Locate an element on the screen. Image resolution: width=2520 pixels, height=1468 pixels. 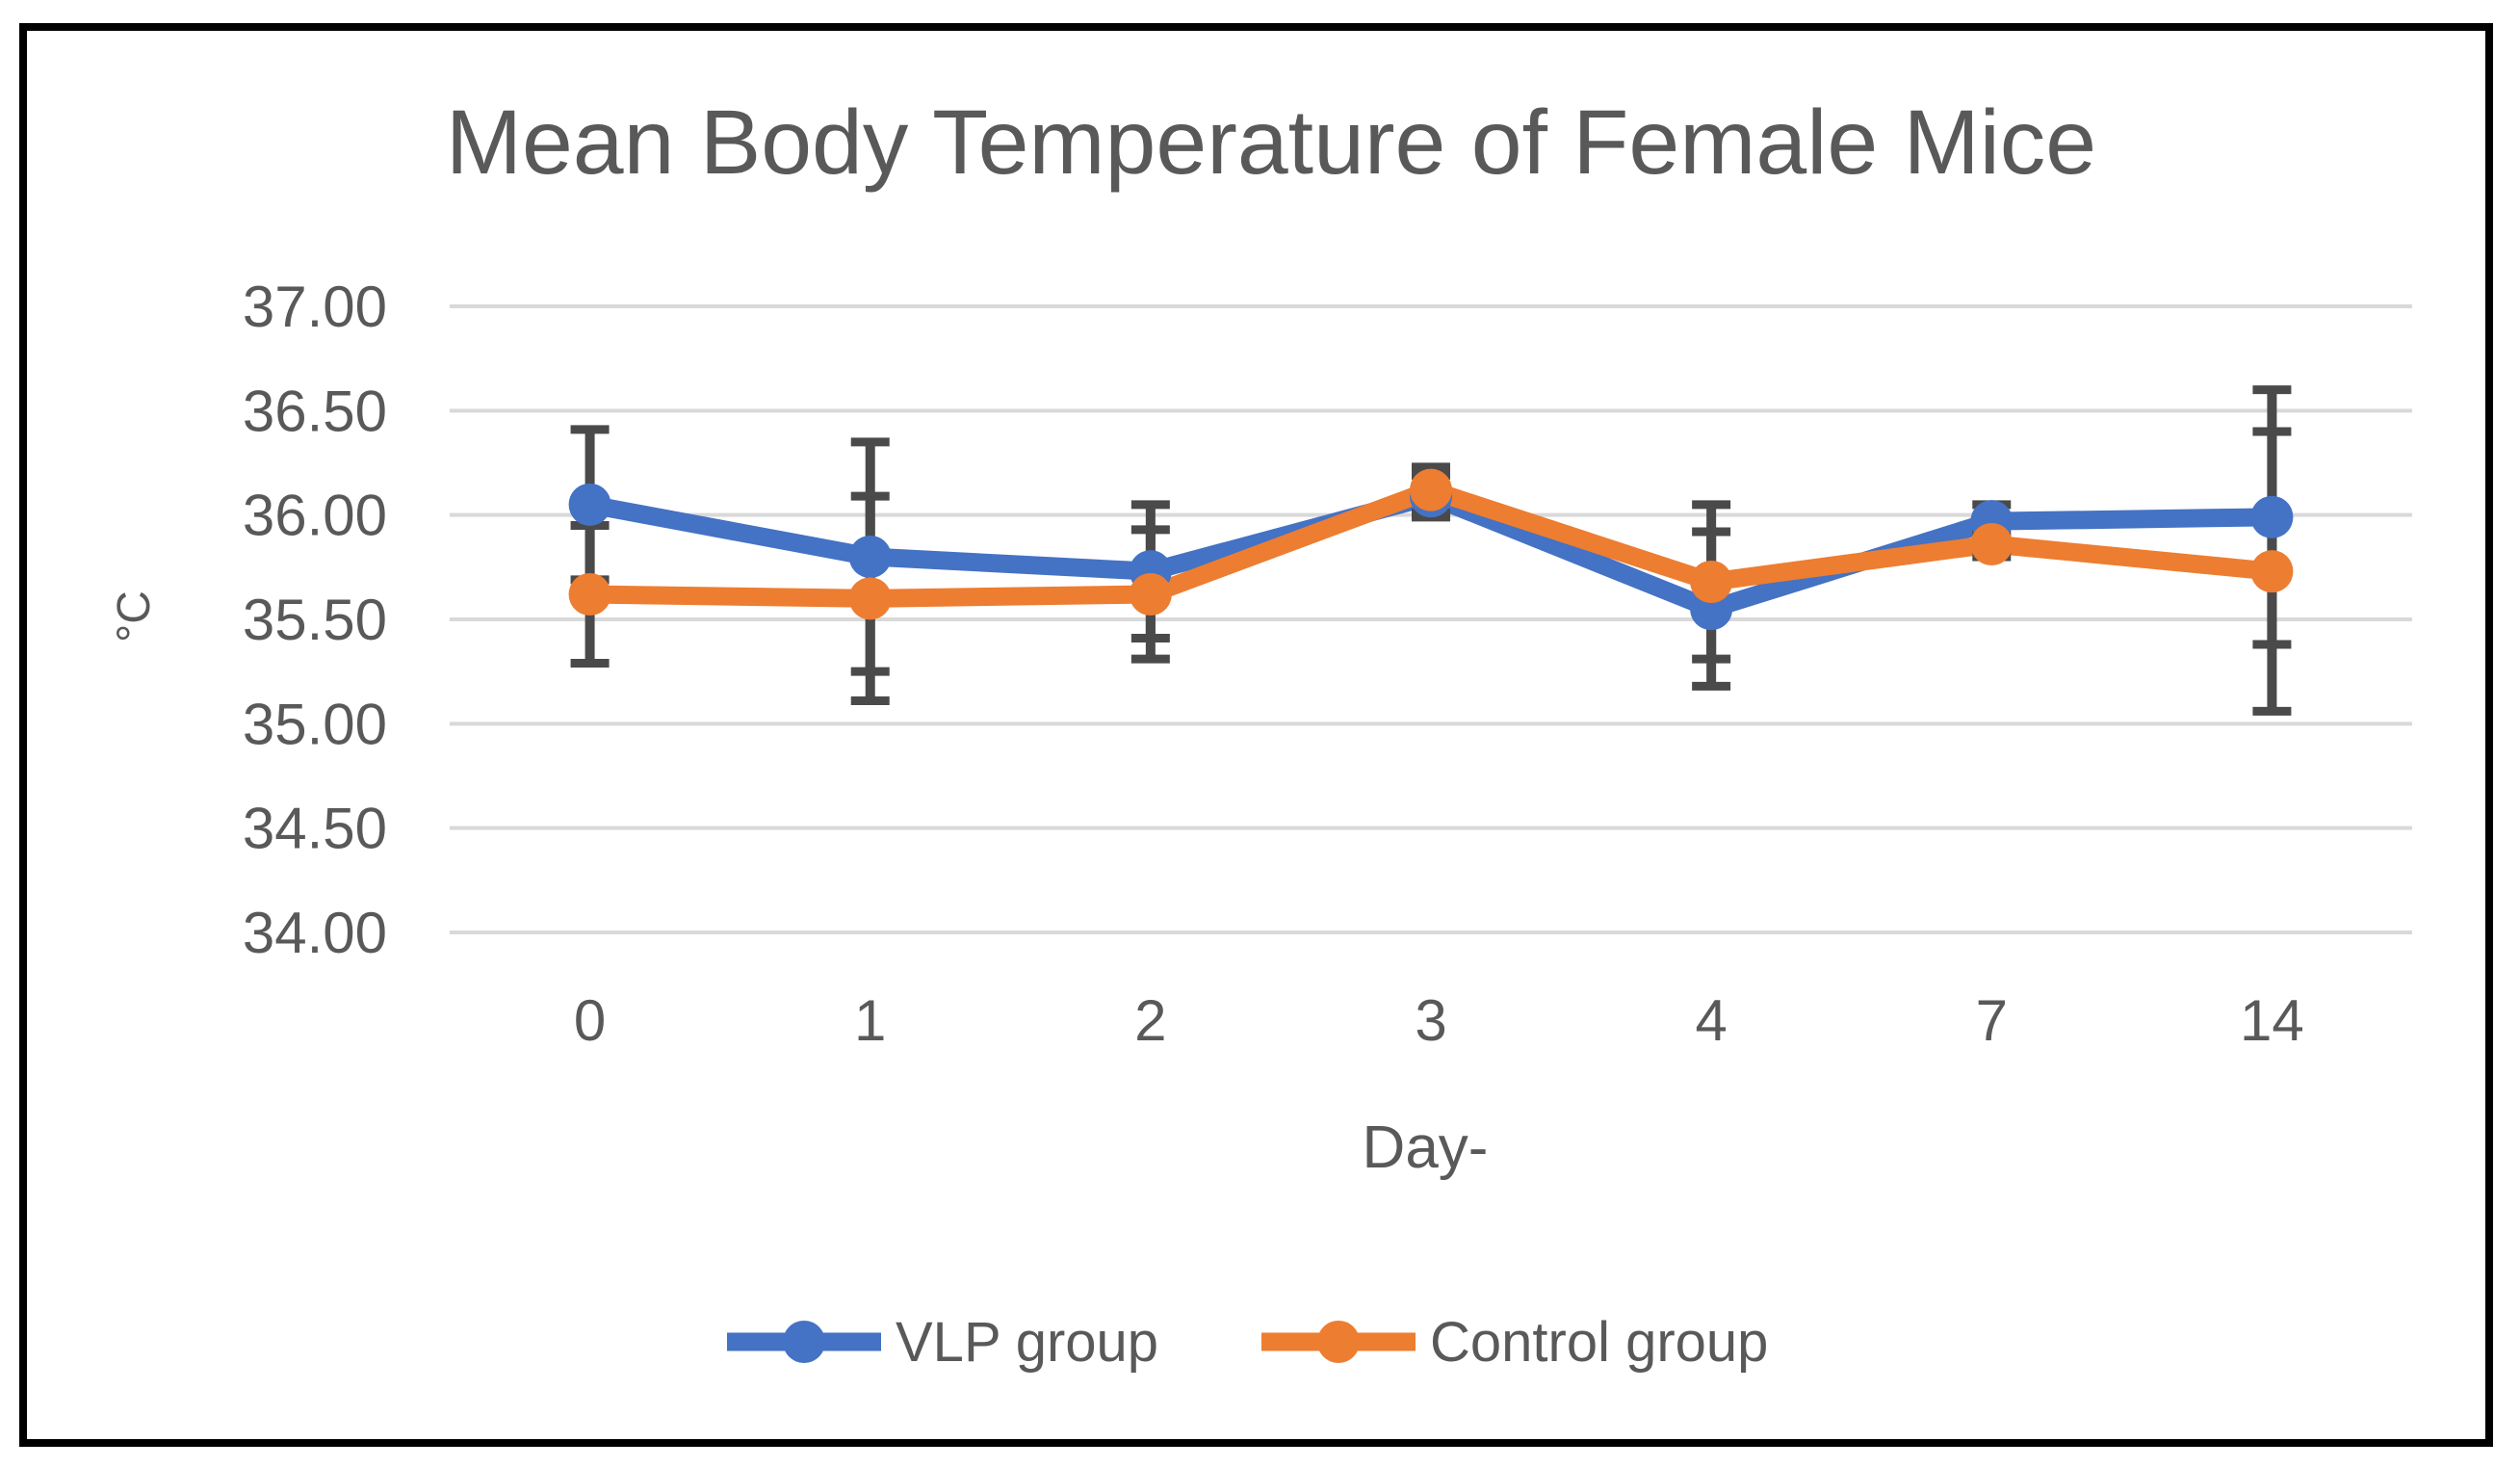
legend-marker-vlp-group is located at coordinates (804, 1342).